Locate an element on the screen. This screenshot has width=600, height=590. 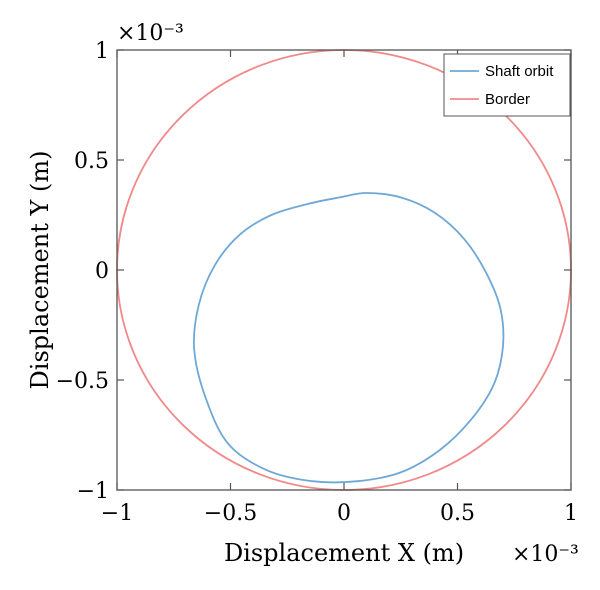
legend-label-border: Border is located at coordinates (507, 99).